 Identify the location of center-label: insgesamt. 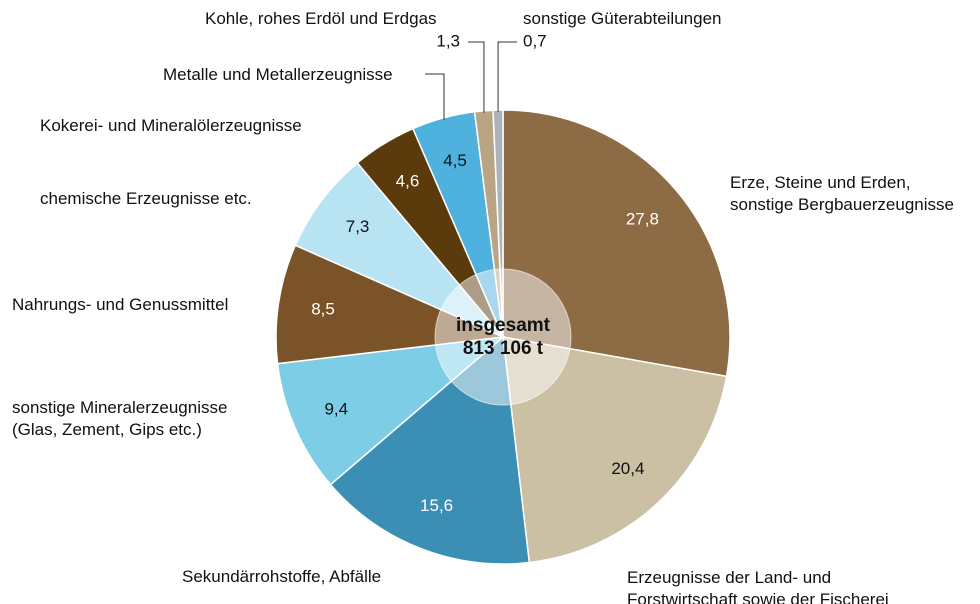
(503, 325).